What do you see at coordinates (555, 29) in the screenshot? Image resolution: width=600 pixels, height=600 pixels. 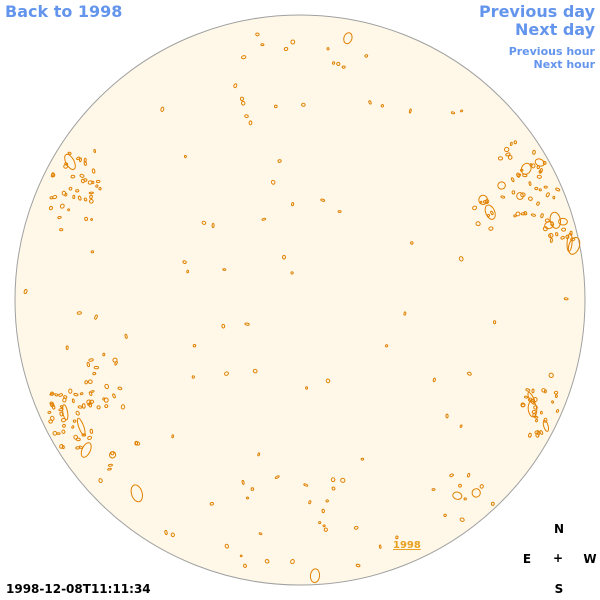 I see `next-day-link: Next day` at bounding box center [555, 29].